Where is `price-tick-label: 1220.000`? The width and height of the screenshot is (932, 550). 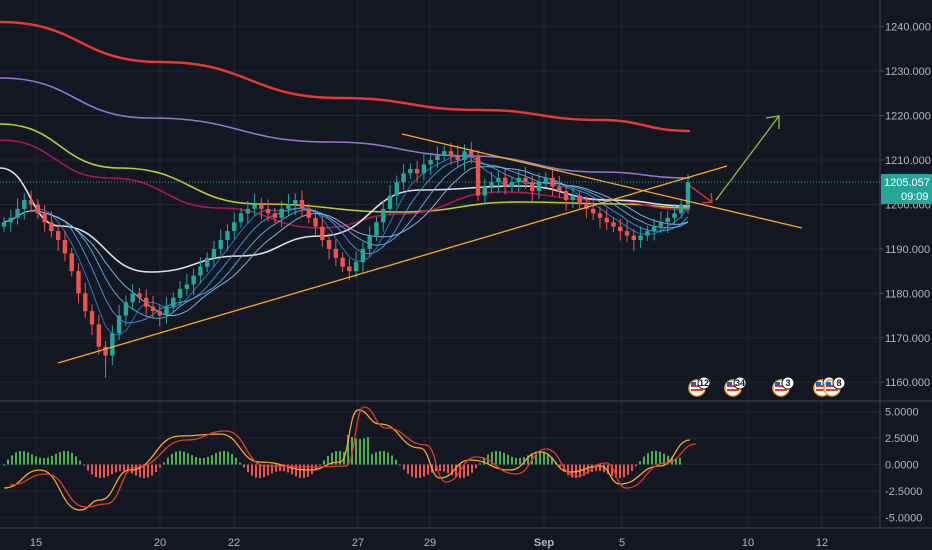
price-tick-label: 1220.000 is located at coordinates (908, 117).